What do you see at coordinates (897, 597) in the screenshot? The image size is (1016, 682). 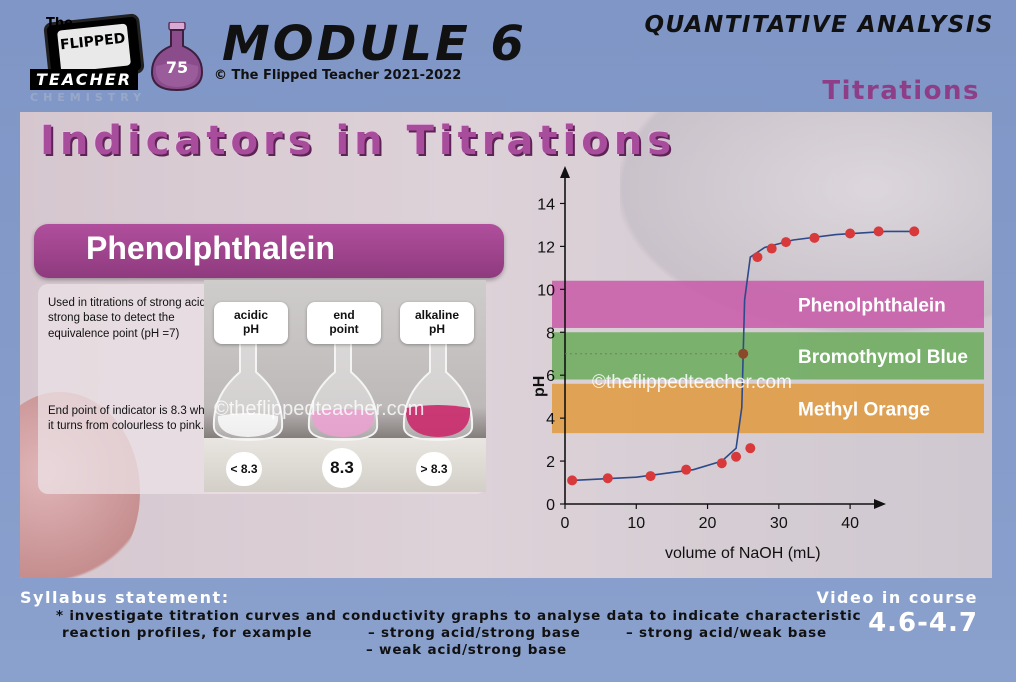 I see `video-label: Video in course` at bounding box center [897, 597].